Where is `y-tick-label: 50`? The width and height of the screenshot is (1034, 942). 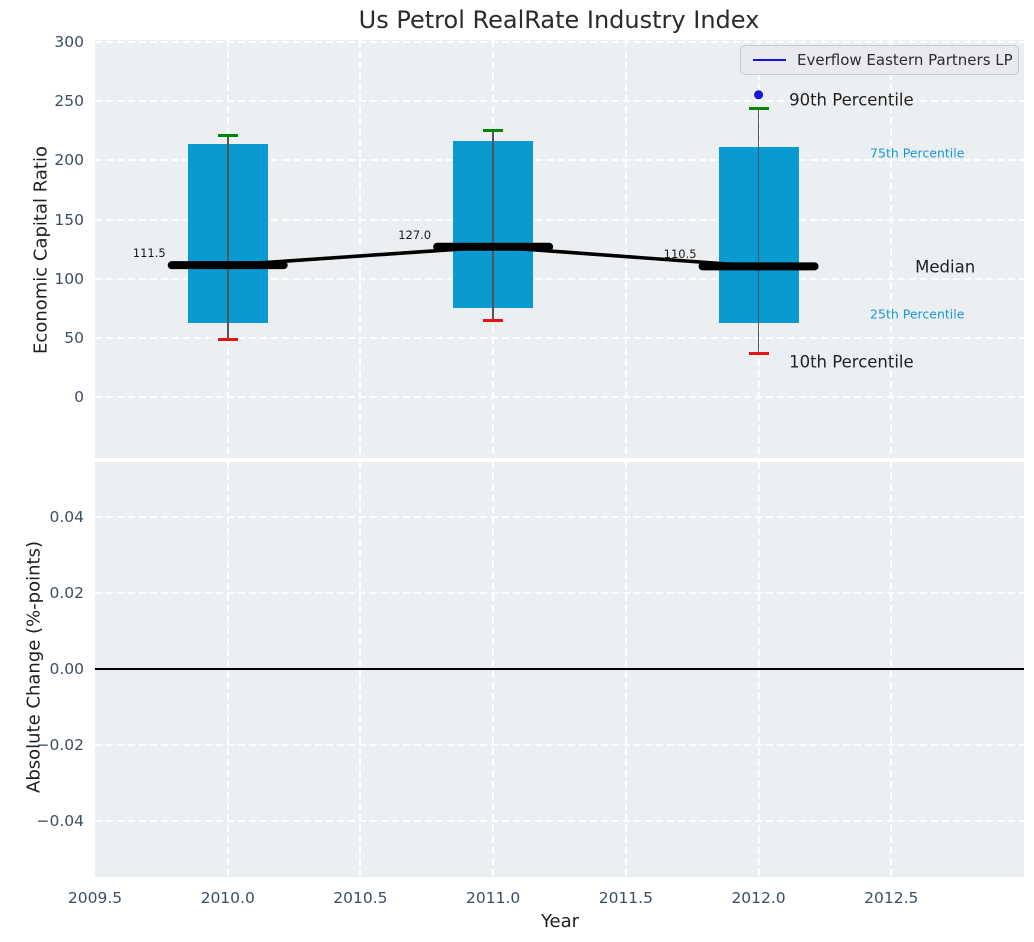
y-tick-label: 50 is located at coordinates (74, 337).